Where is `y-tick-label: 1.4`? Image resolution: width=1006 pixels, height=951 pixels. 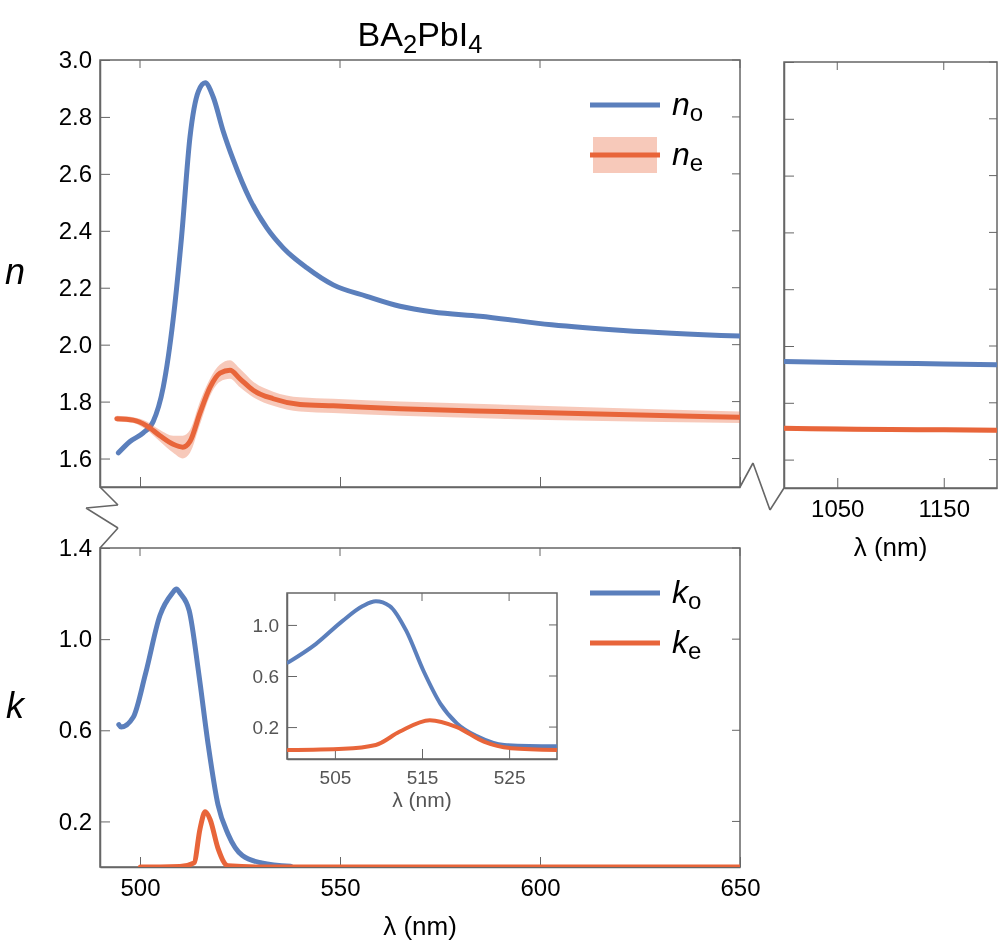 y-tick-label: 1.4 is located at coordinates (75, 548).